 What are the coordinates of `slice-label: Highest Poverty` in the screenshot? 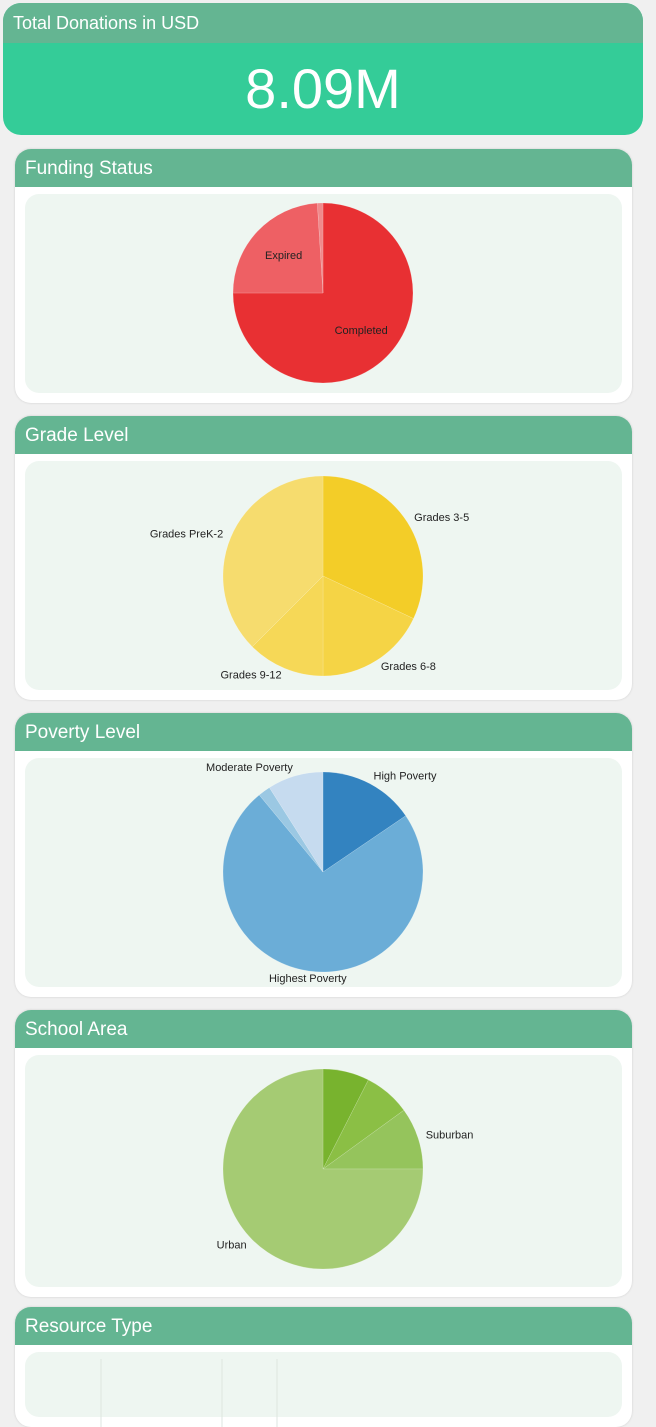 It's located at (308, 979).